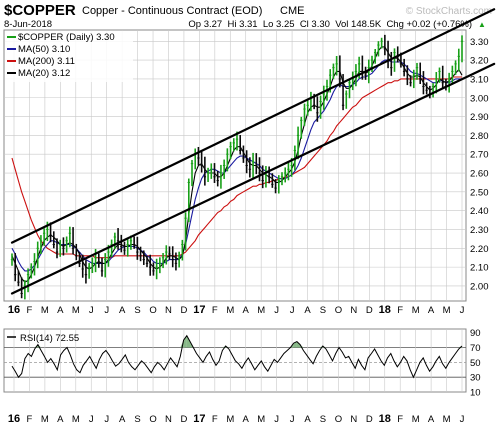 This screenshot has height=429, width=496. I want to click on rsi-y-axis: 90 70 50 30 10, so click(475, 363).